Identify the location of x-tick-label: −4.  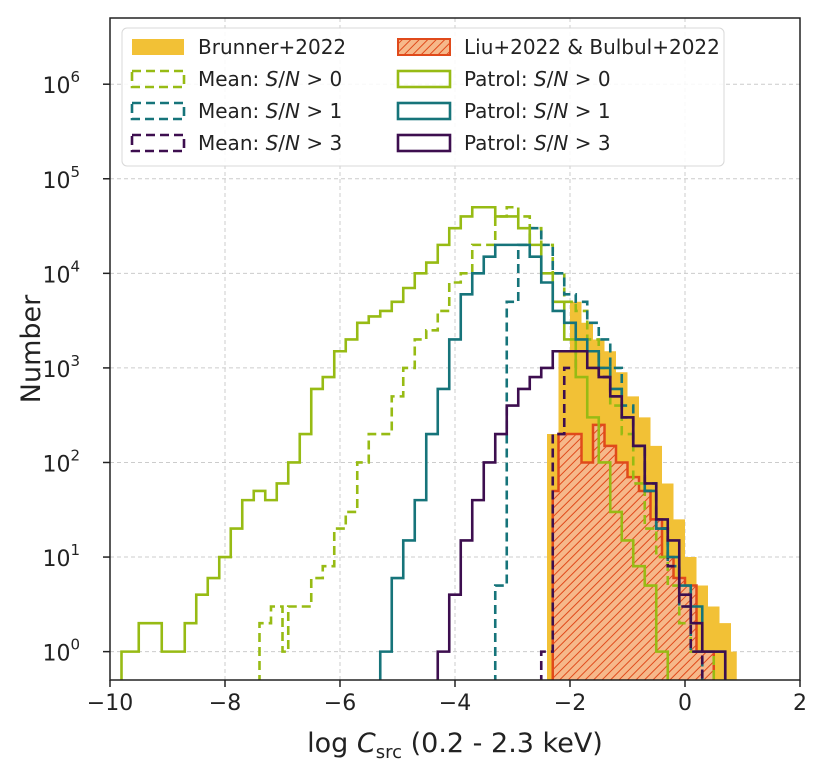
(455, 703).